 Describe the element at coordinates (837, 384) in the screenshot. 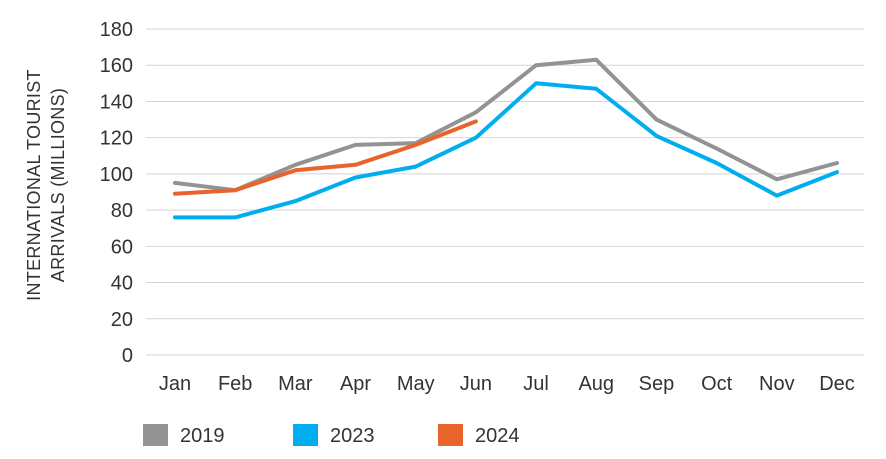

I see `x-tick-label: Dec` at that location.